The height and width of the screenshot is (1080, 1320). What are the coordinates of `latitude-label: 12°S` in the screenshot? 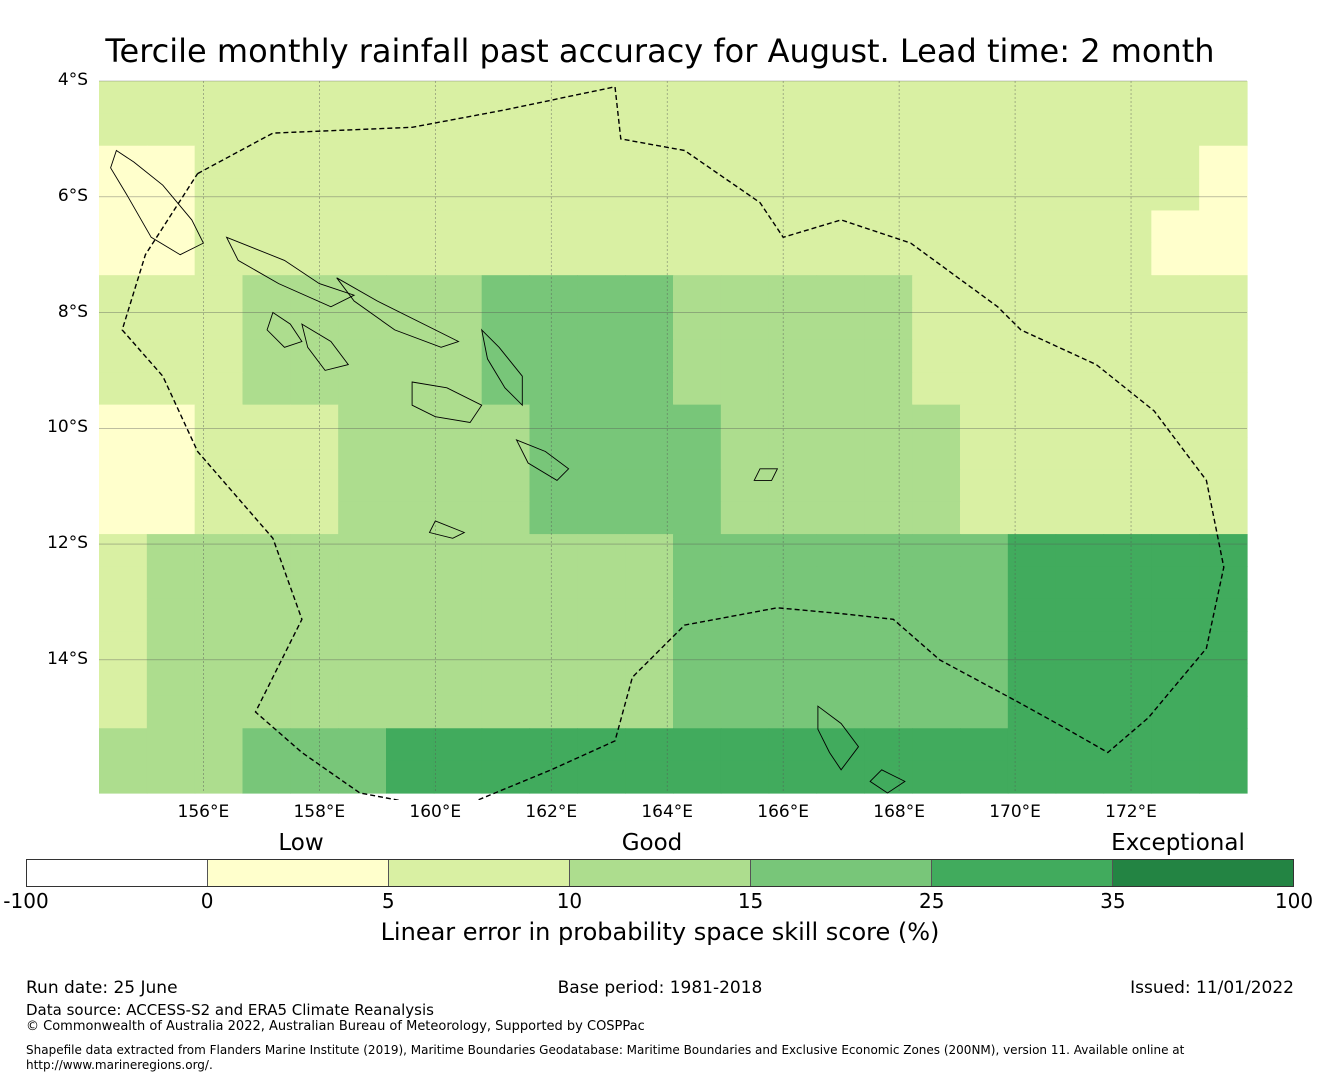 It's located at (67, 543).